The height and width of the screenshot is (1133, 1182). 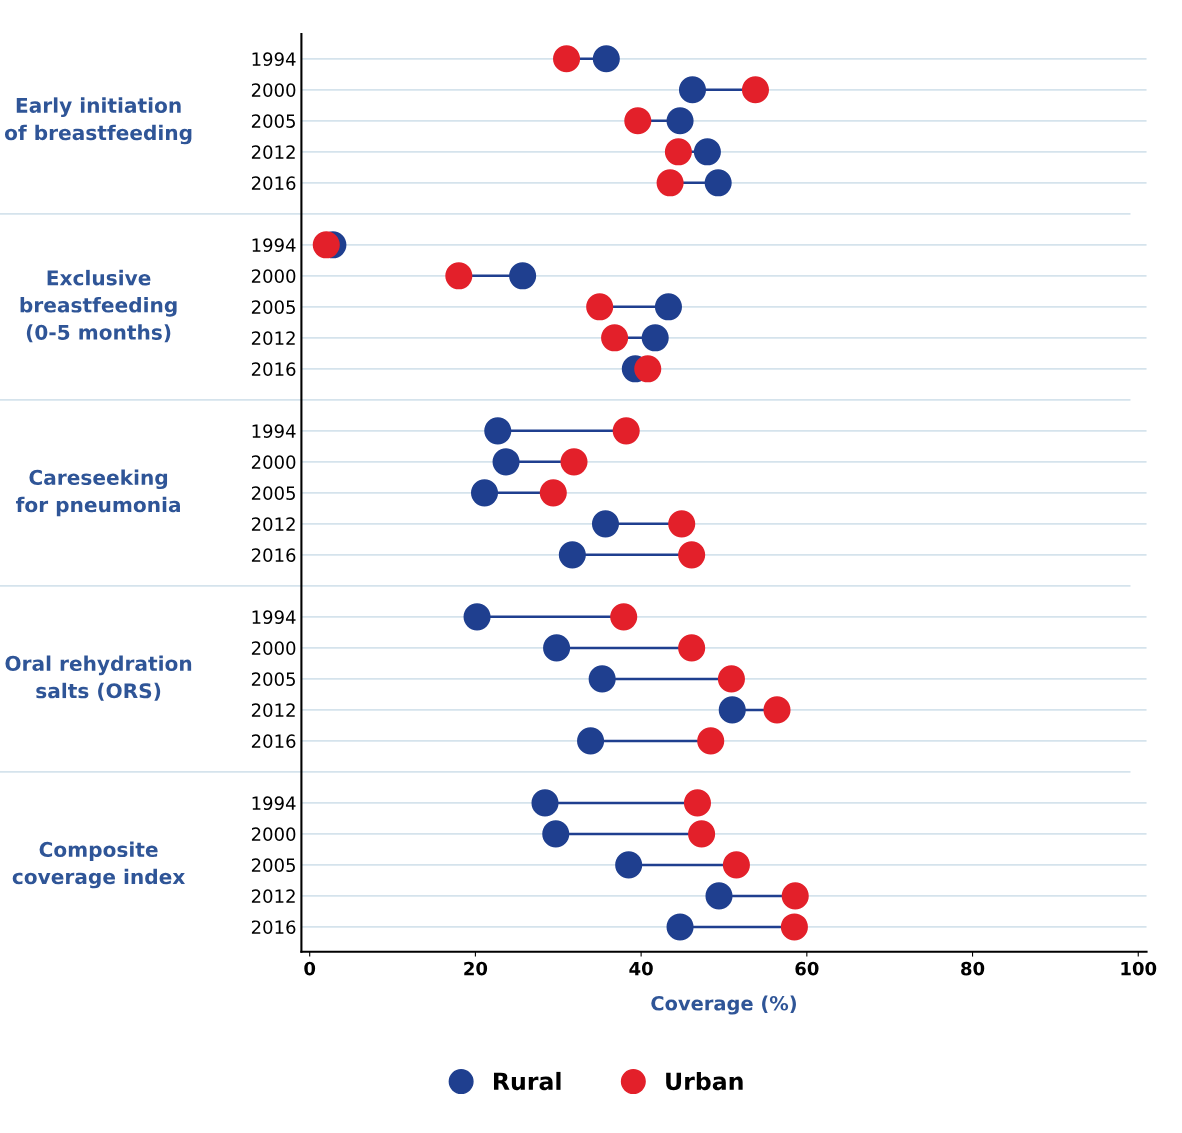 What do you see at coordinates (527, 1081) in the screenshot?
I see `legend-label: Rural` at bounding box center [527, 1081].